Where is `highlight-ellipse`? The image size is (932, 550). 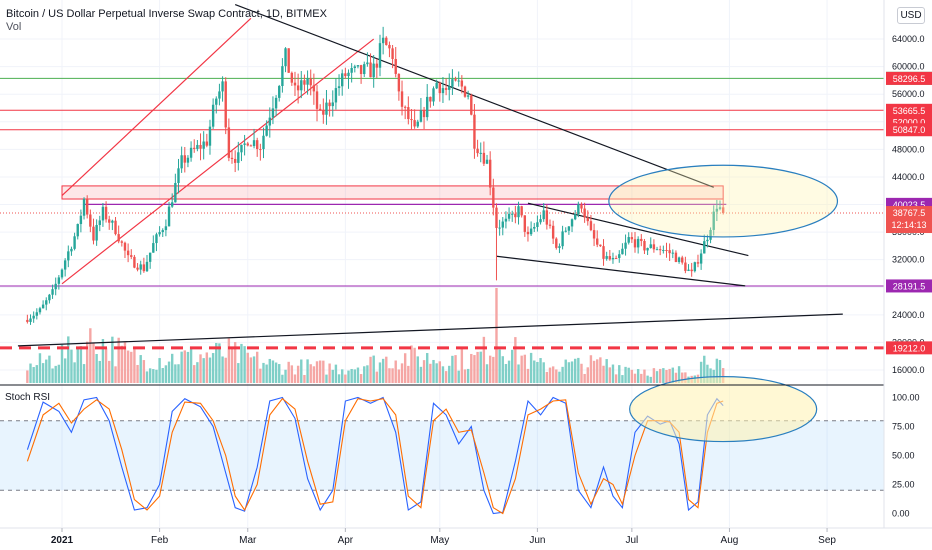
highlight-ellipse is located at coordinates (723, 201).